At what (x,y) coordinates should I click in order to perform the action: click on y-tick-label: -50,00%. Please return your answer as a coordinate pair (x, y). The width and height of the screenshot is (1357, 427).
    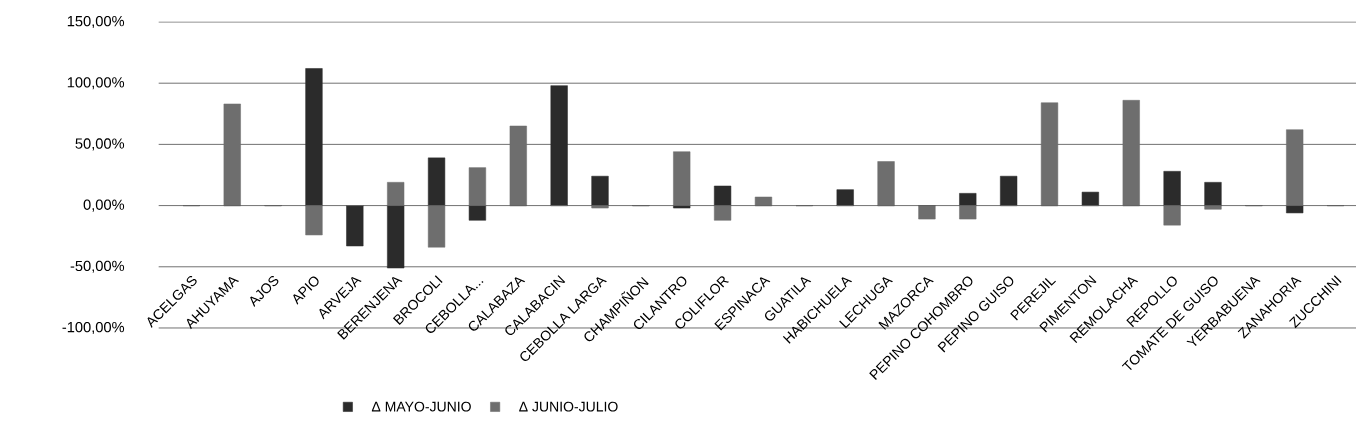
    Looking at the image, I should click on (97, 266).